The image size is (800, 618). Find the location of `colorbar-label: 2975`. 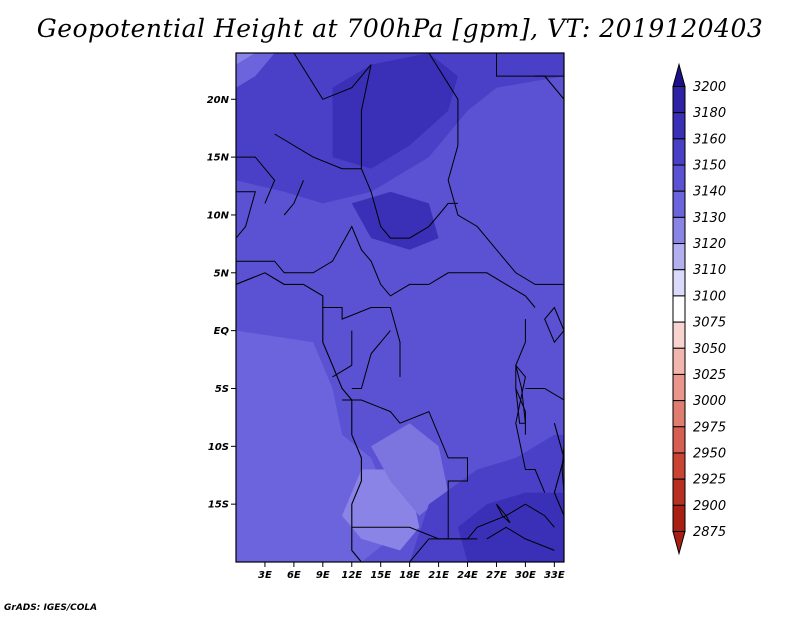

colorbar-label: 2975 is located at coordinates (709, 427).